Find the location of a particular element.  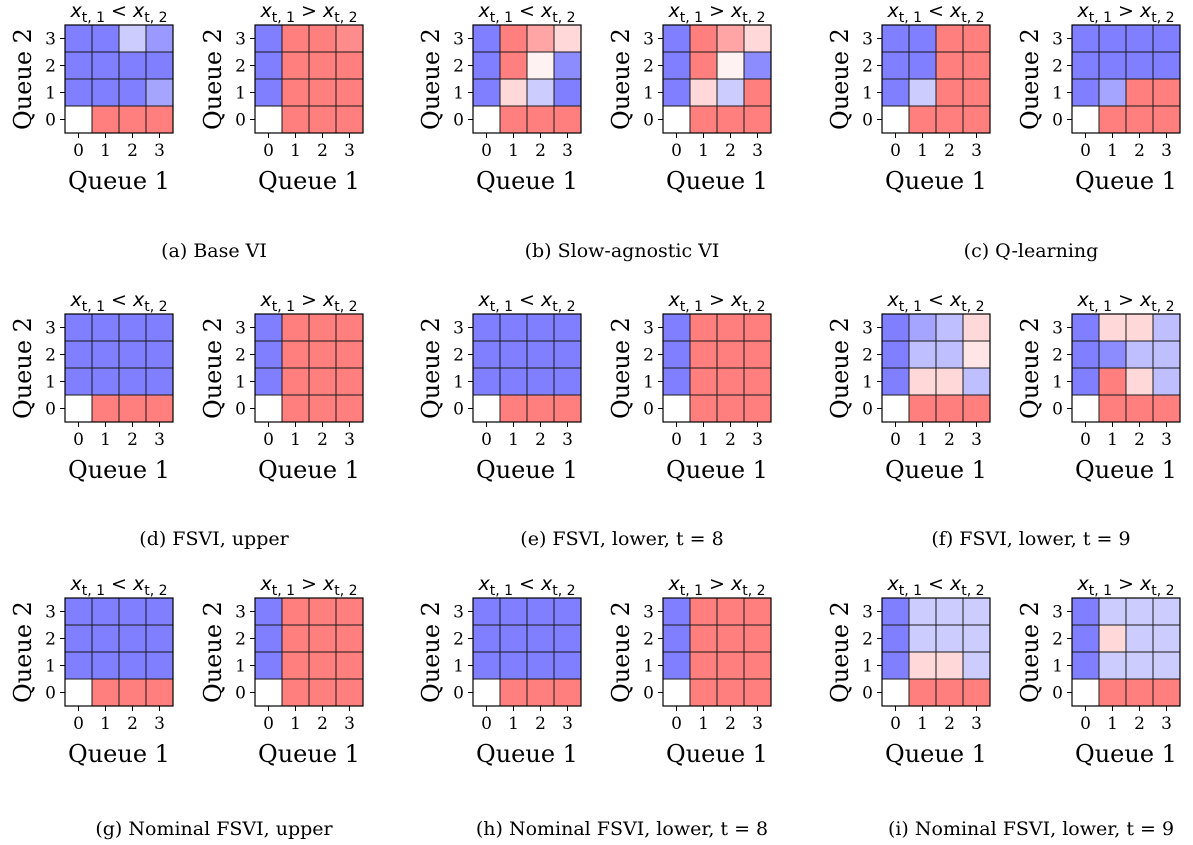

x-tick-label: 3 is located at coordinates (757, 440).